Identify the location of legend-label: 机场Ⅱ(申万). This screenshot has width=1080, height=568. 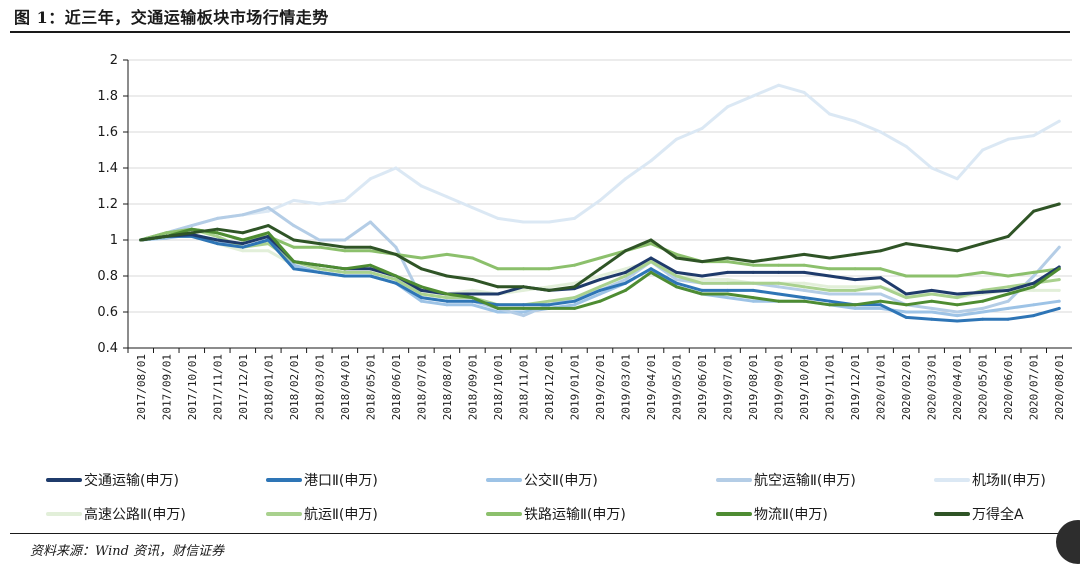
(1009, 481).